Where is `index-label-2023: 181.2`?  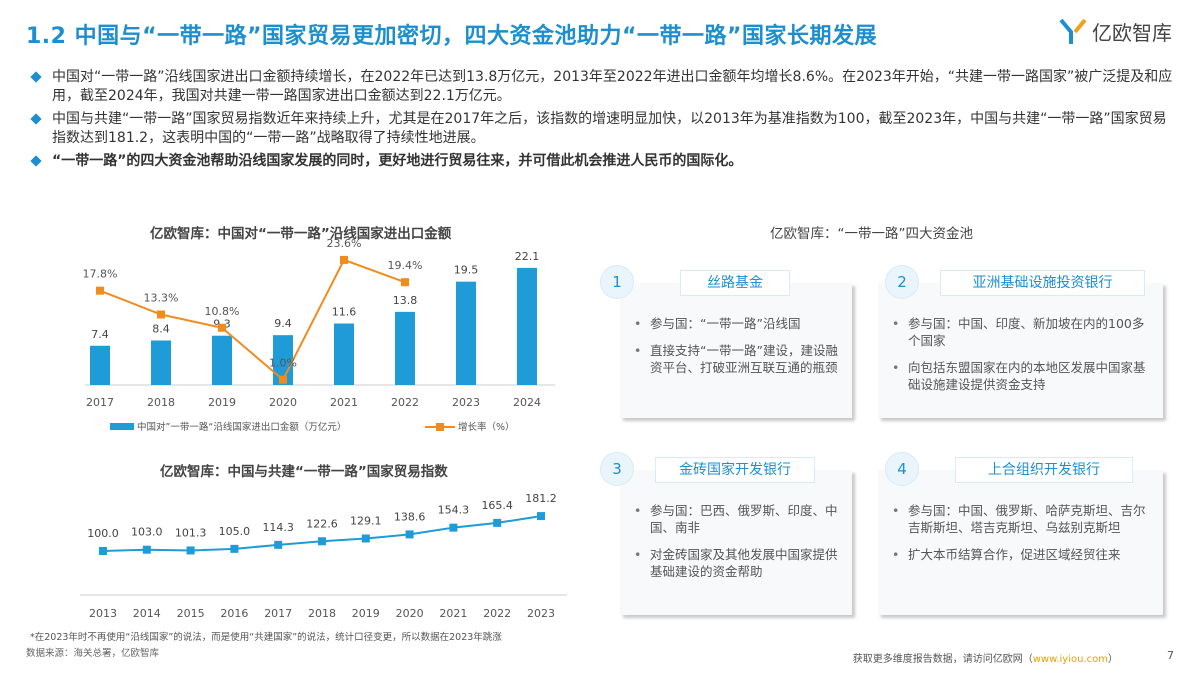
index-label-2023: 181.2 is located at coordinates (541, 498).